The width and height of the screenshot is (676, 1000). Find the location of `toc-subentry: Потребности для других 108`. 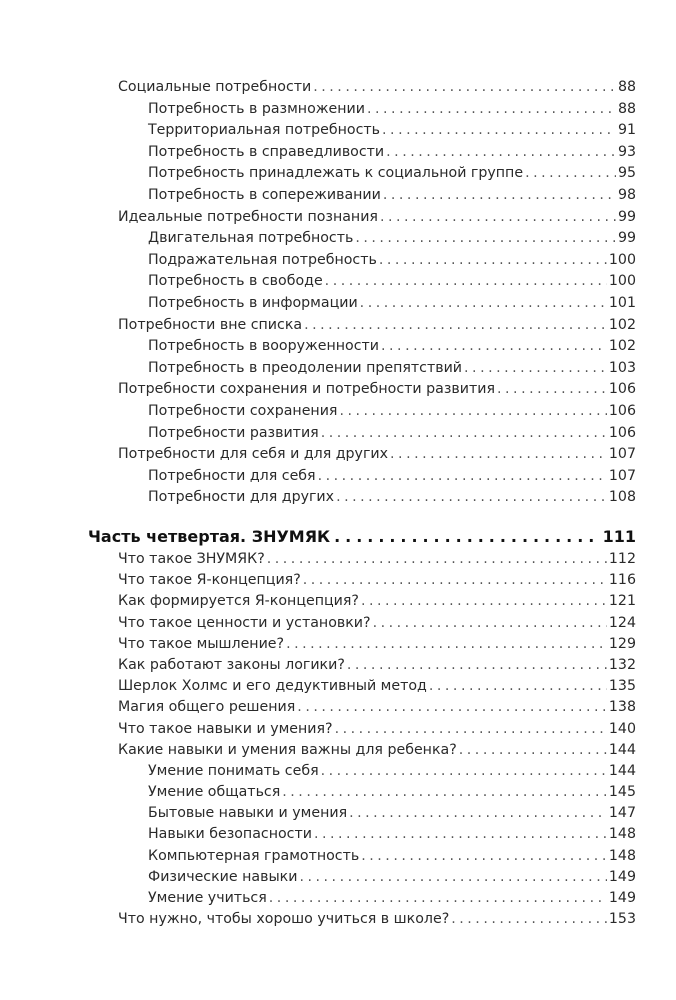

toc-subentry: Потребности для других 108 is located at coordinates (362, 498).